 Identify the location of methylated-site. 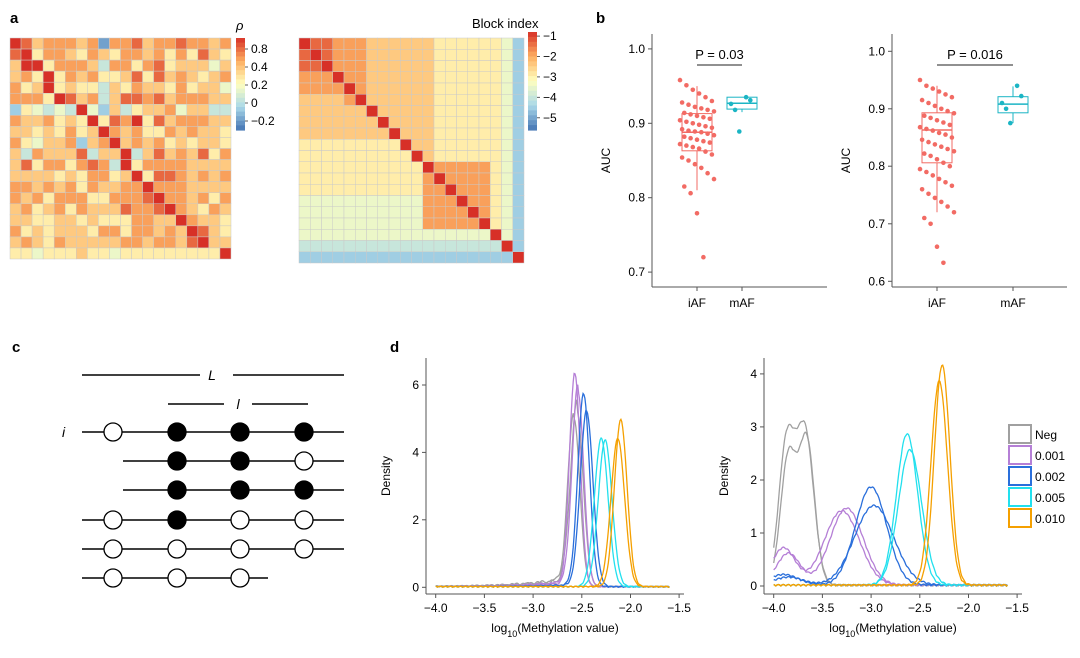
(240, 461).